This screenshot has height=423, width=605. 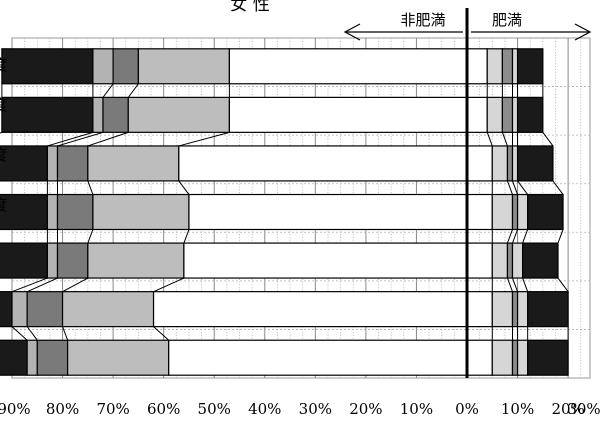 I want to click on chart-title: 女 性, so click(x=249, y=7).